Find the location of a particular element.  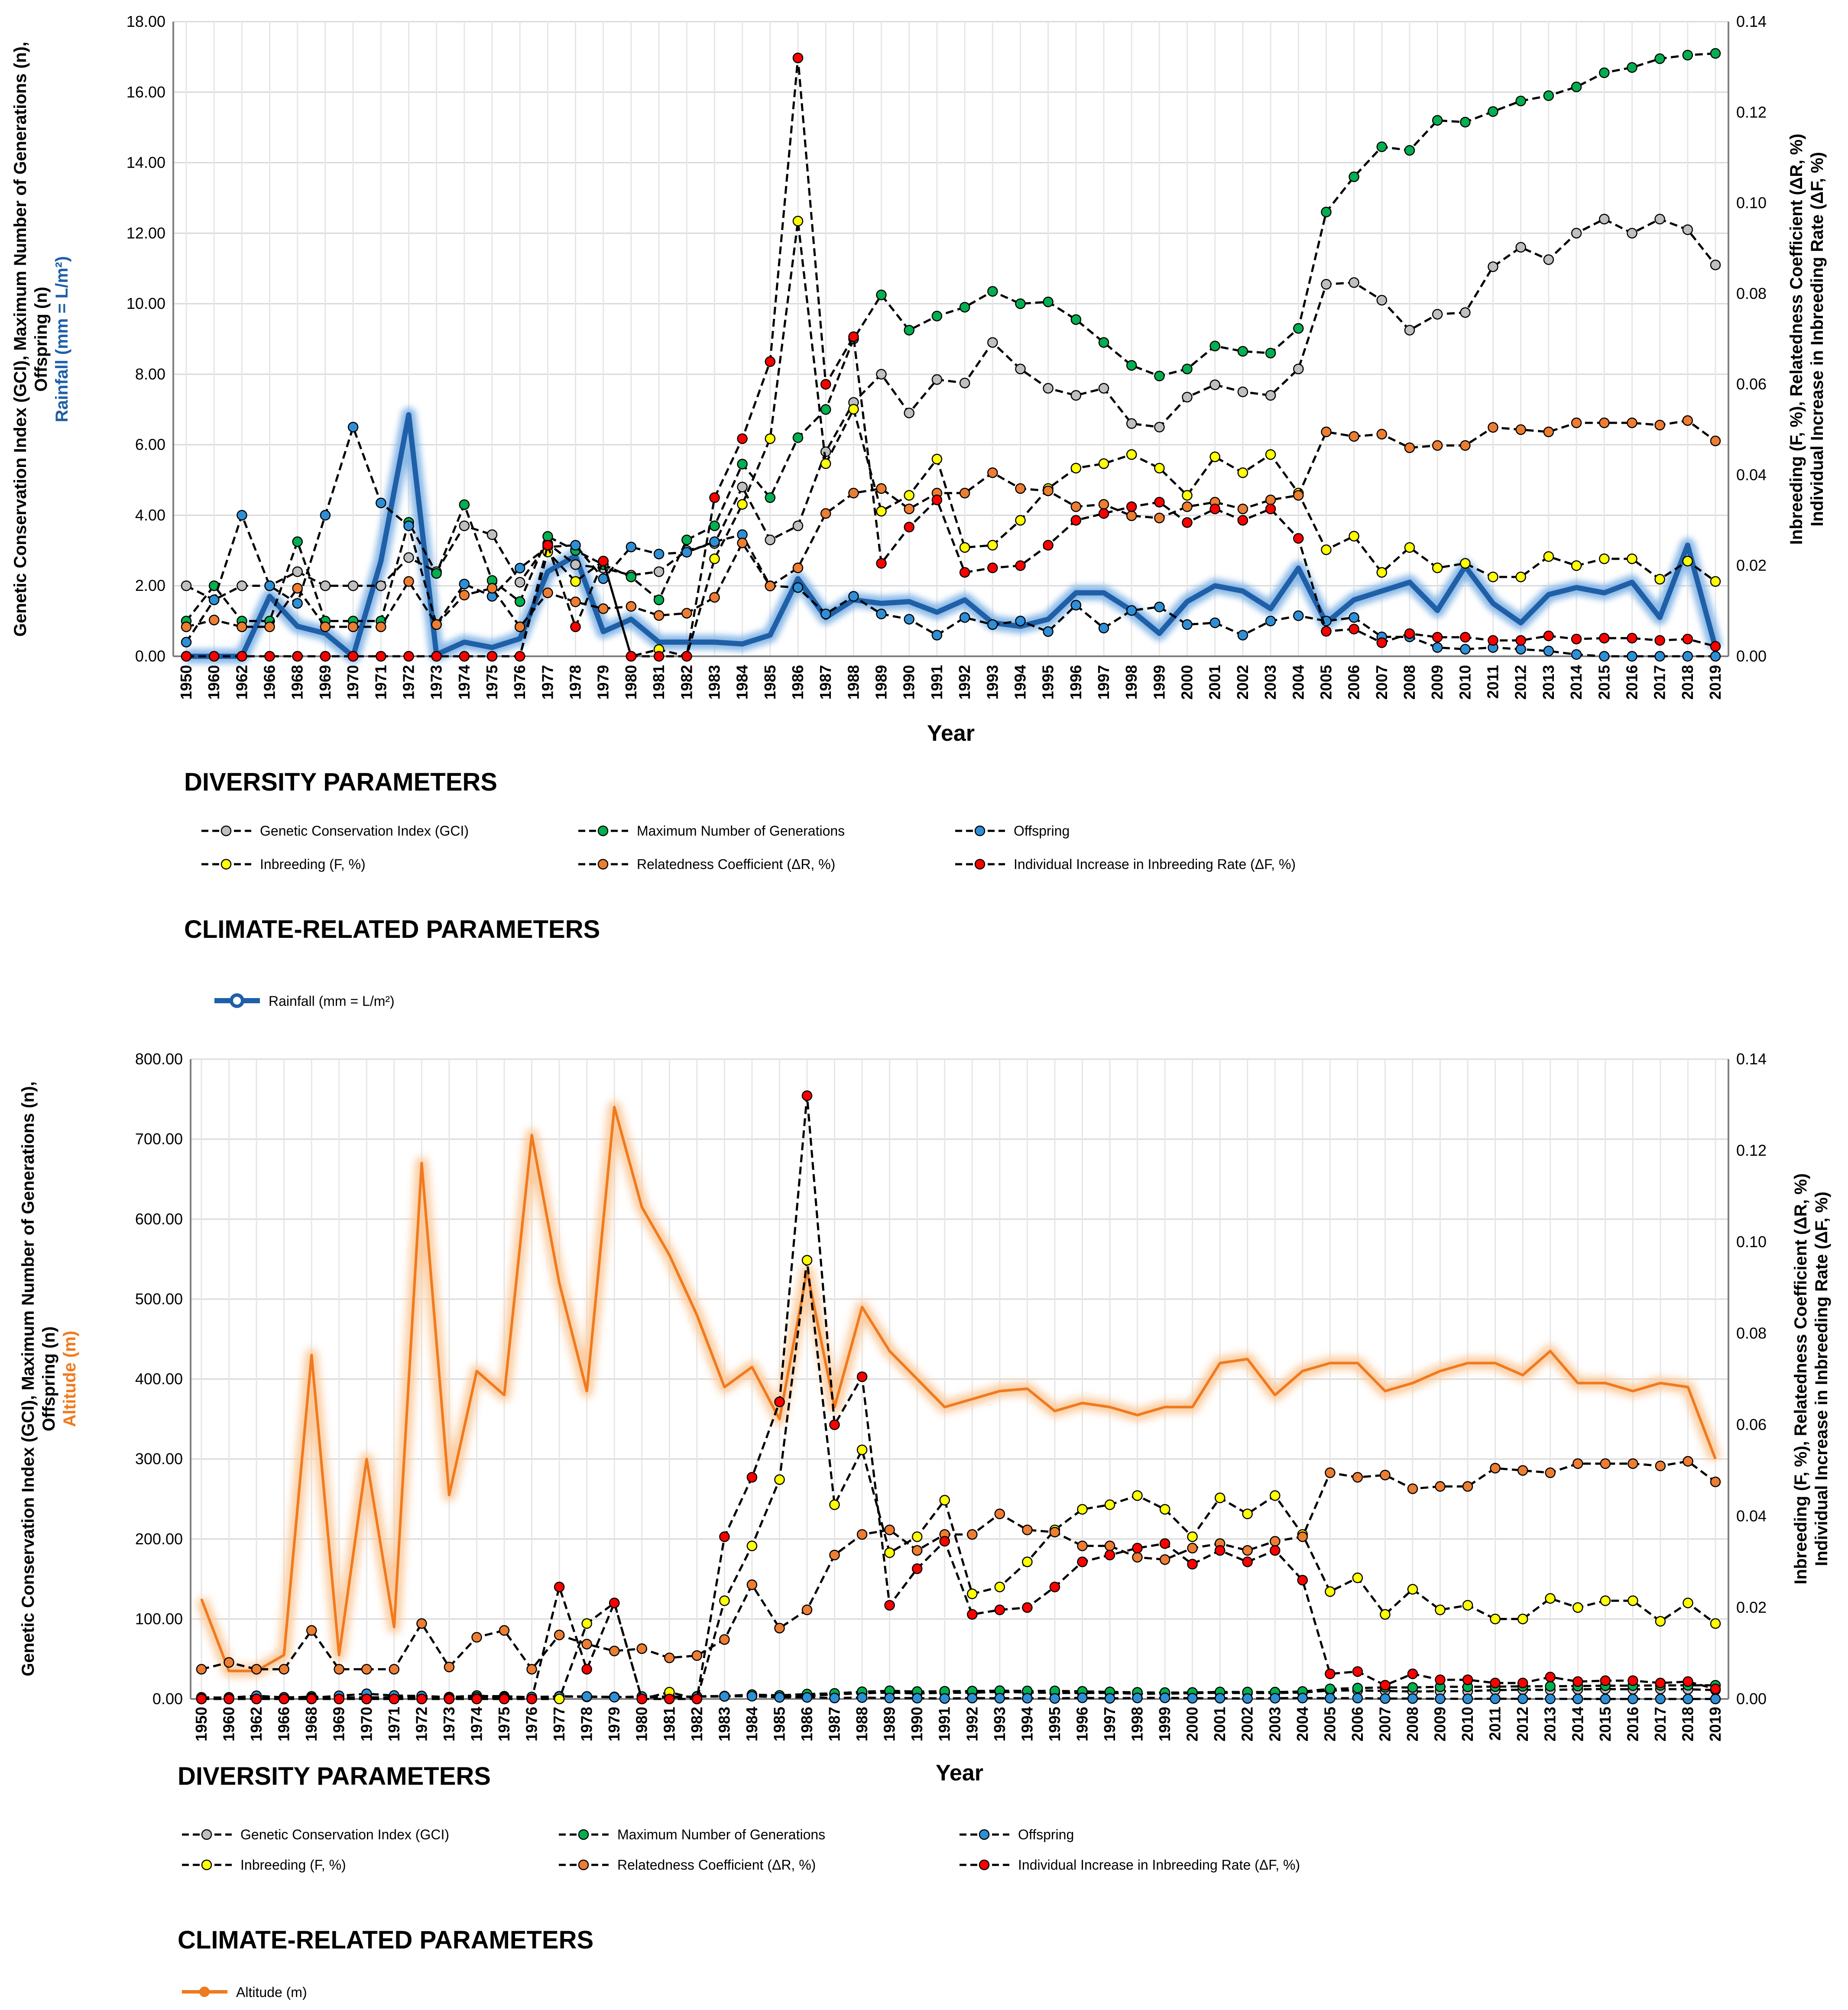

x-tick-label: 1997 is located at coordinates (1110, 1724).